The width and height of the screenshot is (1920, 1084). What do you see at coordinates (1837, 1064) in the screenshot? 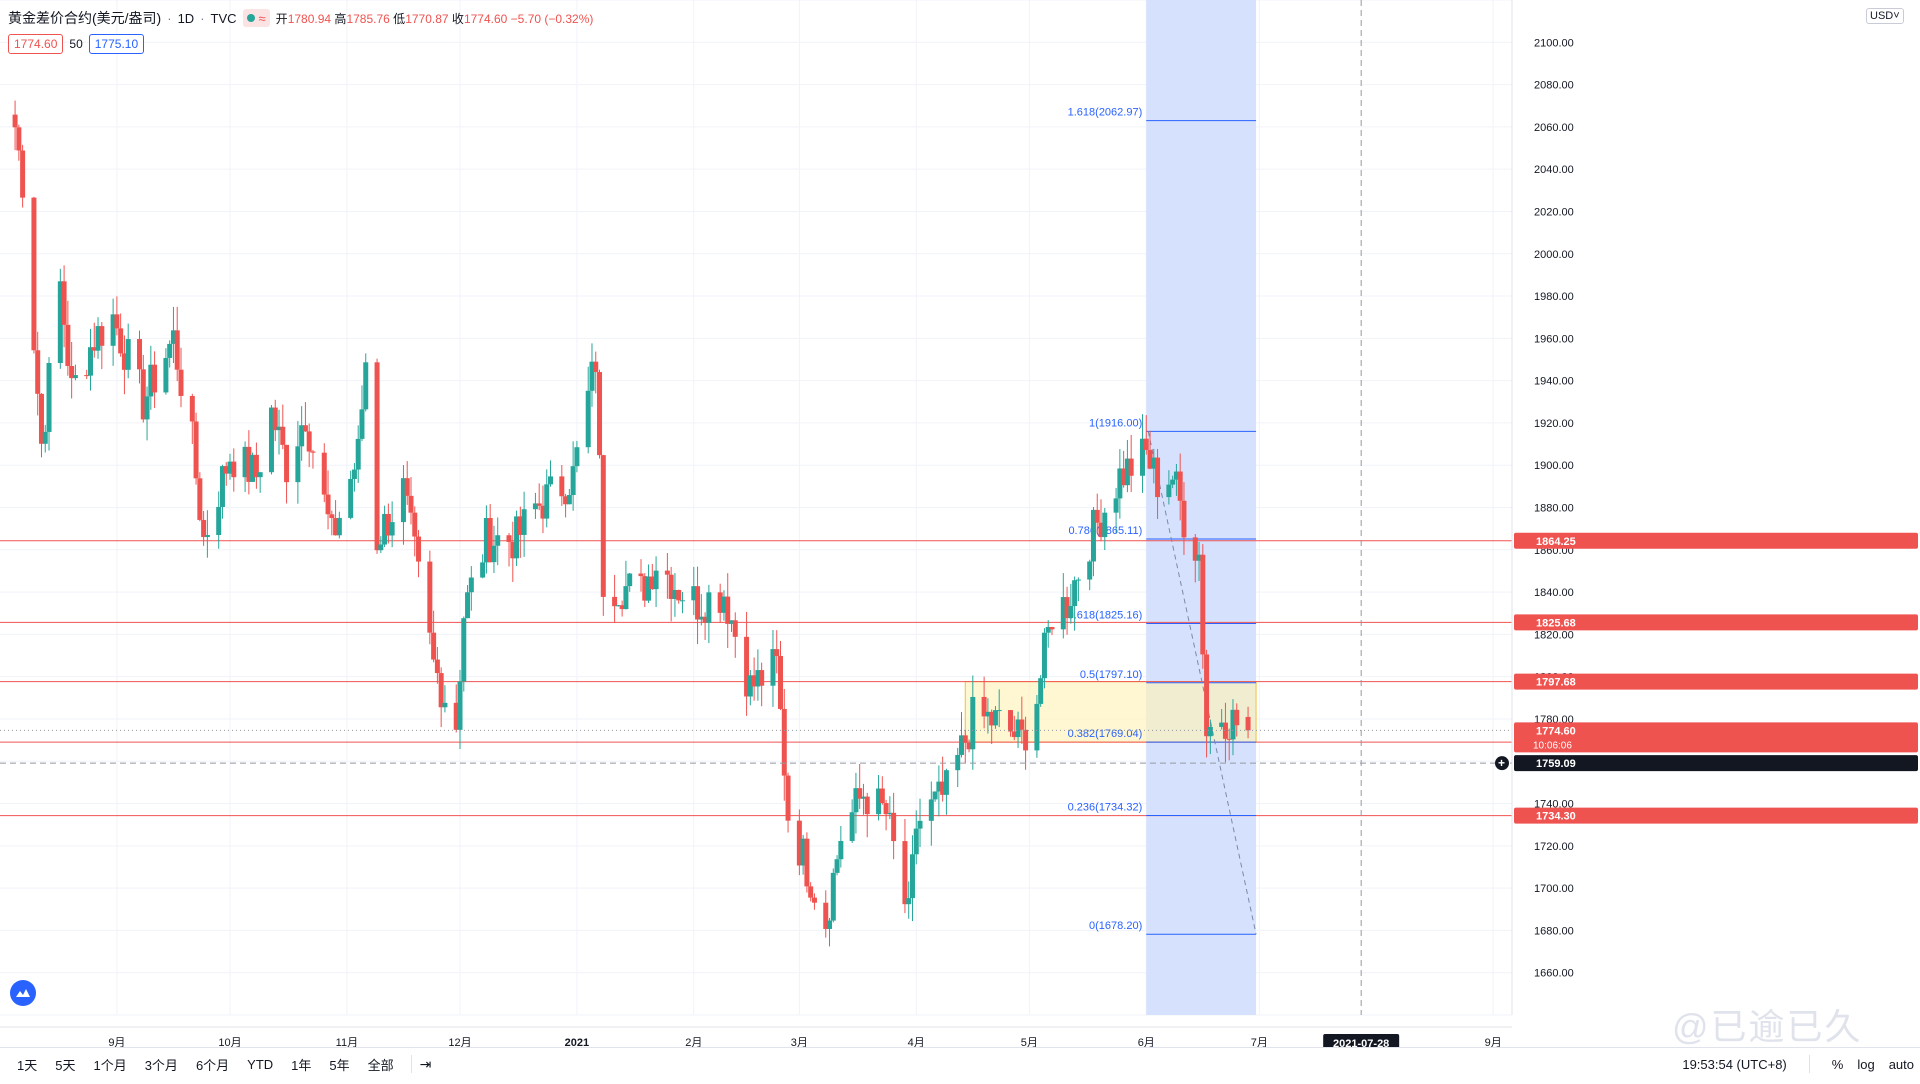
I see `percent-toggle: %` at bounding box center [1837, 1064].